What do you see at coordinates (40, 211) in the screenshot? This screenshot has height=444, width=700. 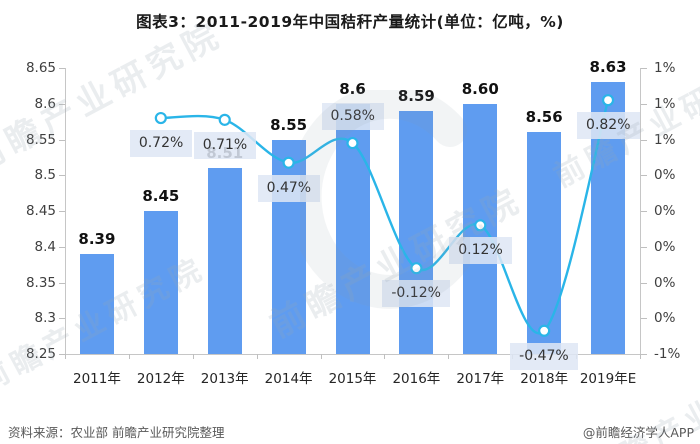 I see `y-axis-left-label: 8.45` at bounding box center [40, 211].